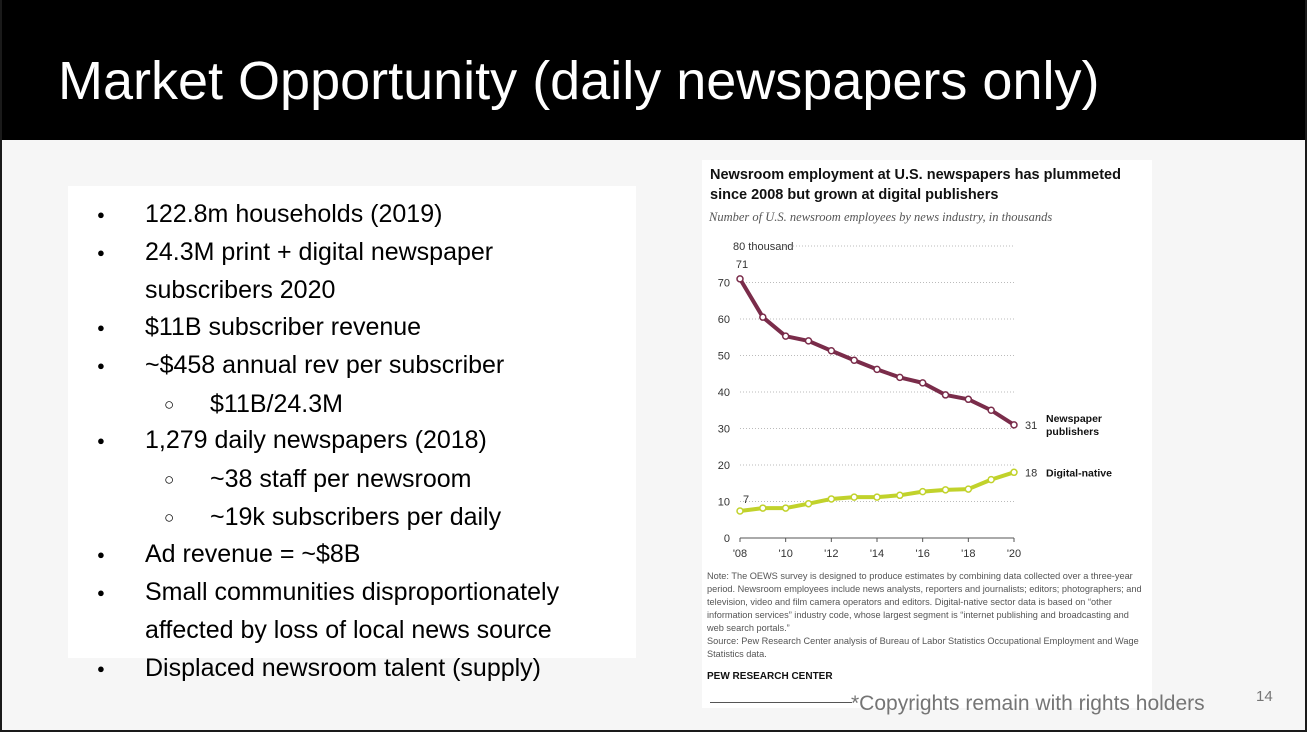 Image resolution: width=1307 pixels, height=732 pixels. I want to click on bullet-text: subscribers 2020, so click(240, 290).